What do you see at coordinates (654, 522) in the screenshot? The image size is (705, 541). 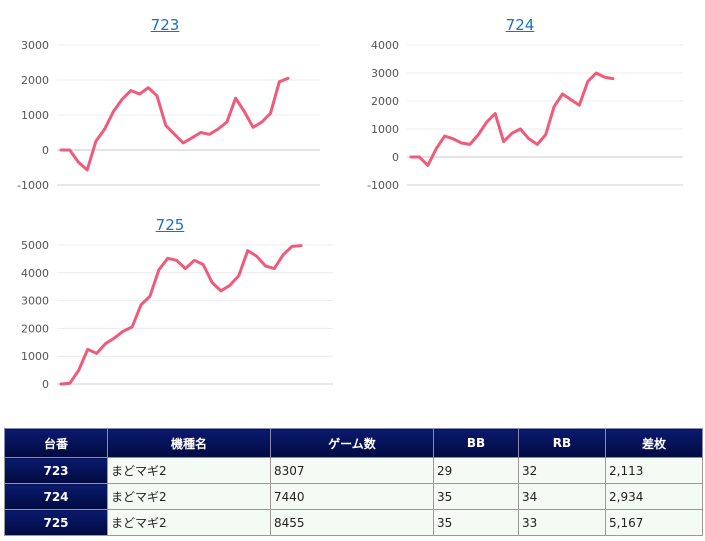 I see `difference-cell: 5,167` at bounding box center [654, 522].